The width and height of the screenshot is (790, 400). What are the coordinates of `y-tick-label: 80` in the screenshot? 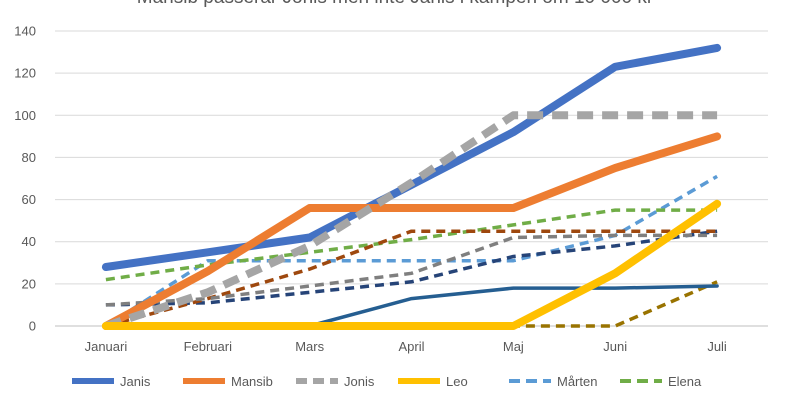 It's located at (29, 157).